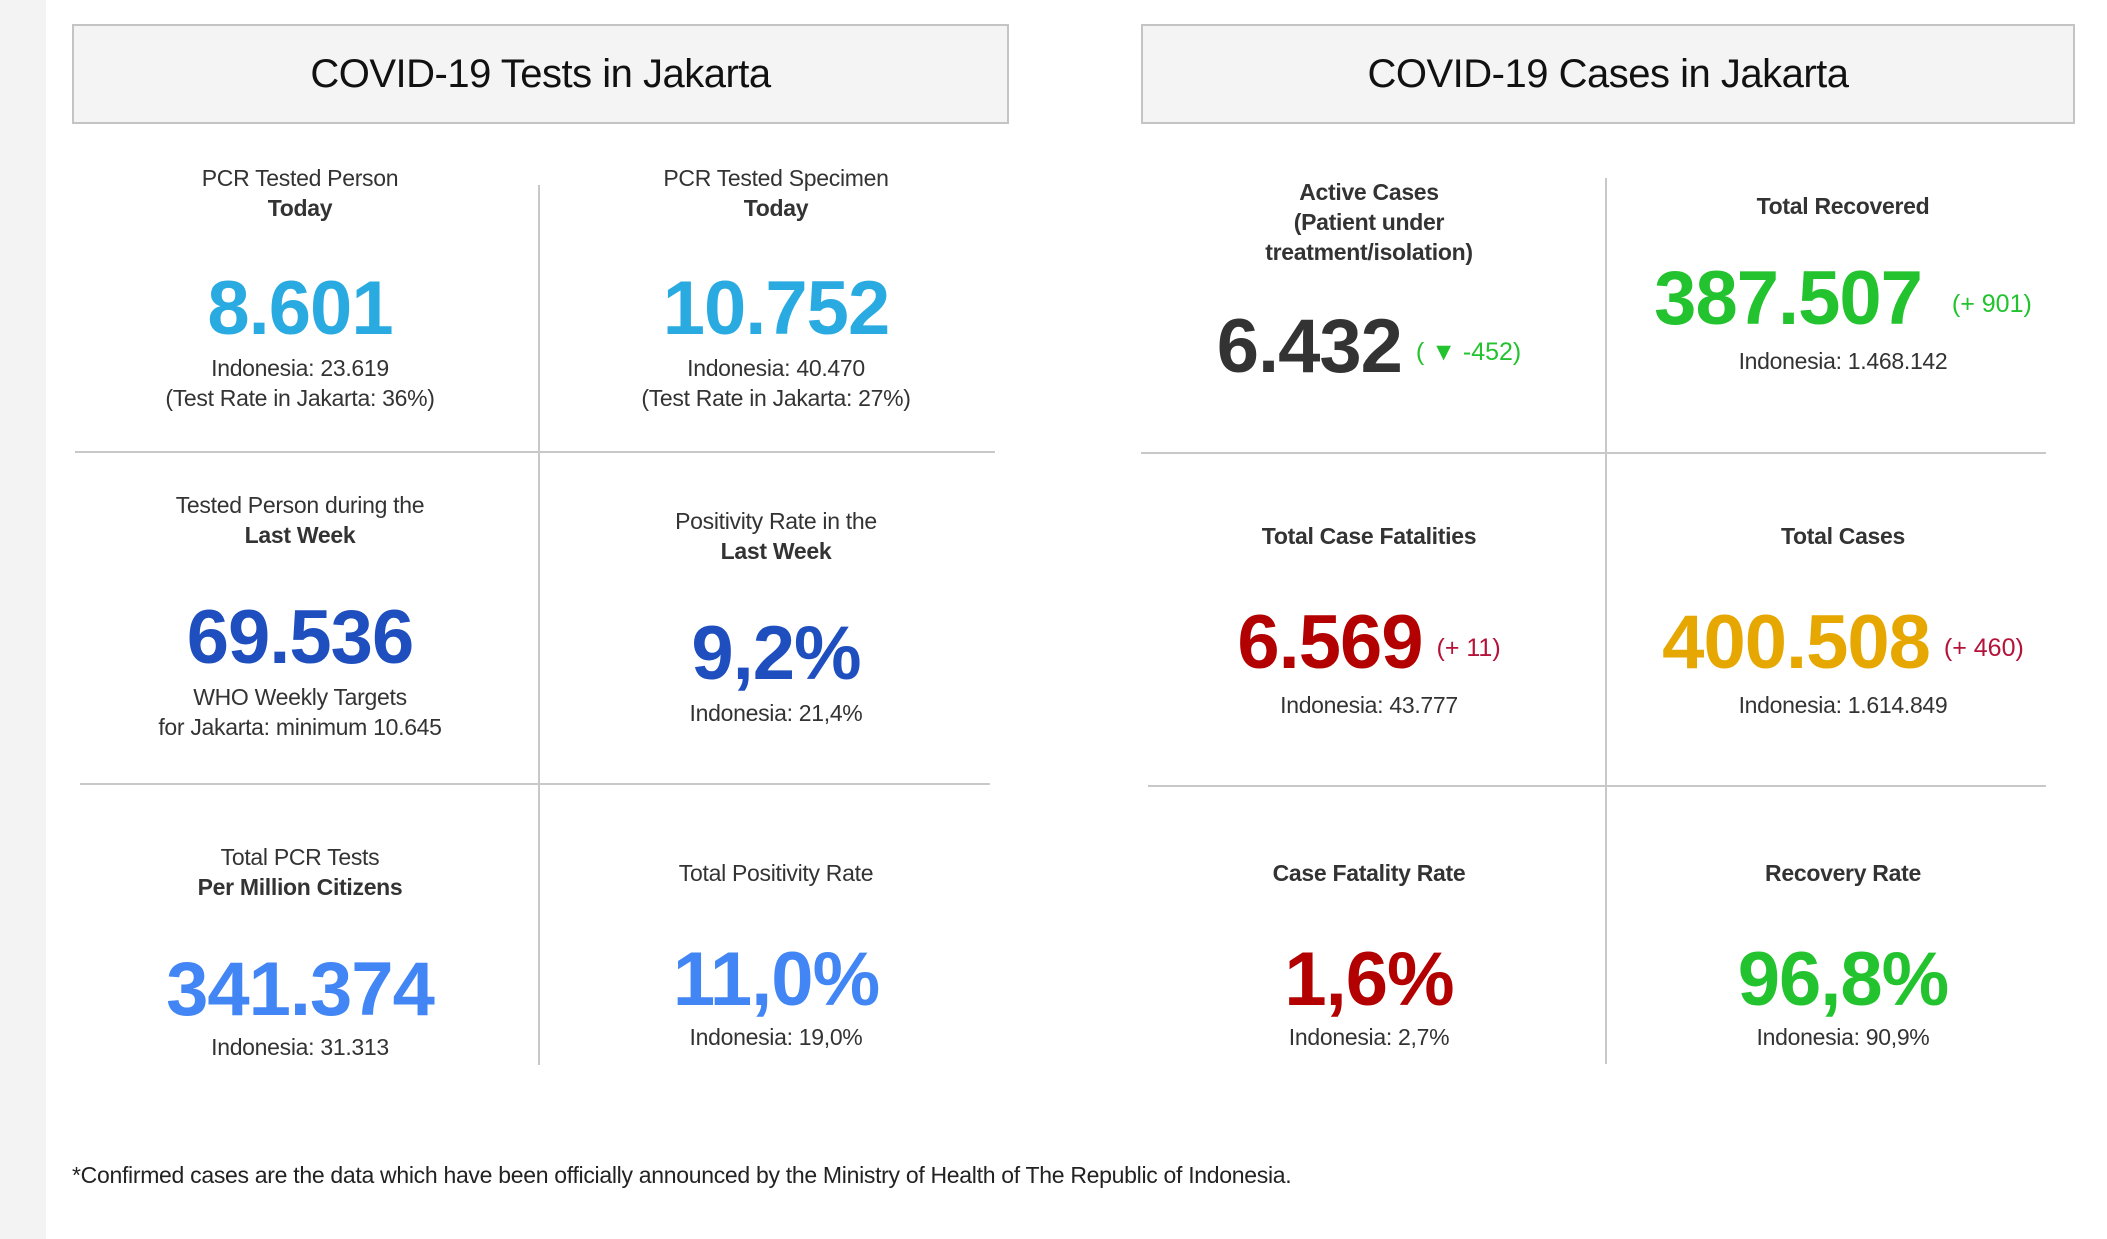 This screenshot has width=2107, height=1239. Describe the element at coordinates (1843, 979) in the screenshot. I see `value: 96,8%` at that location.